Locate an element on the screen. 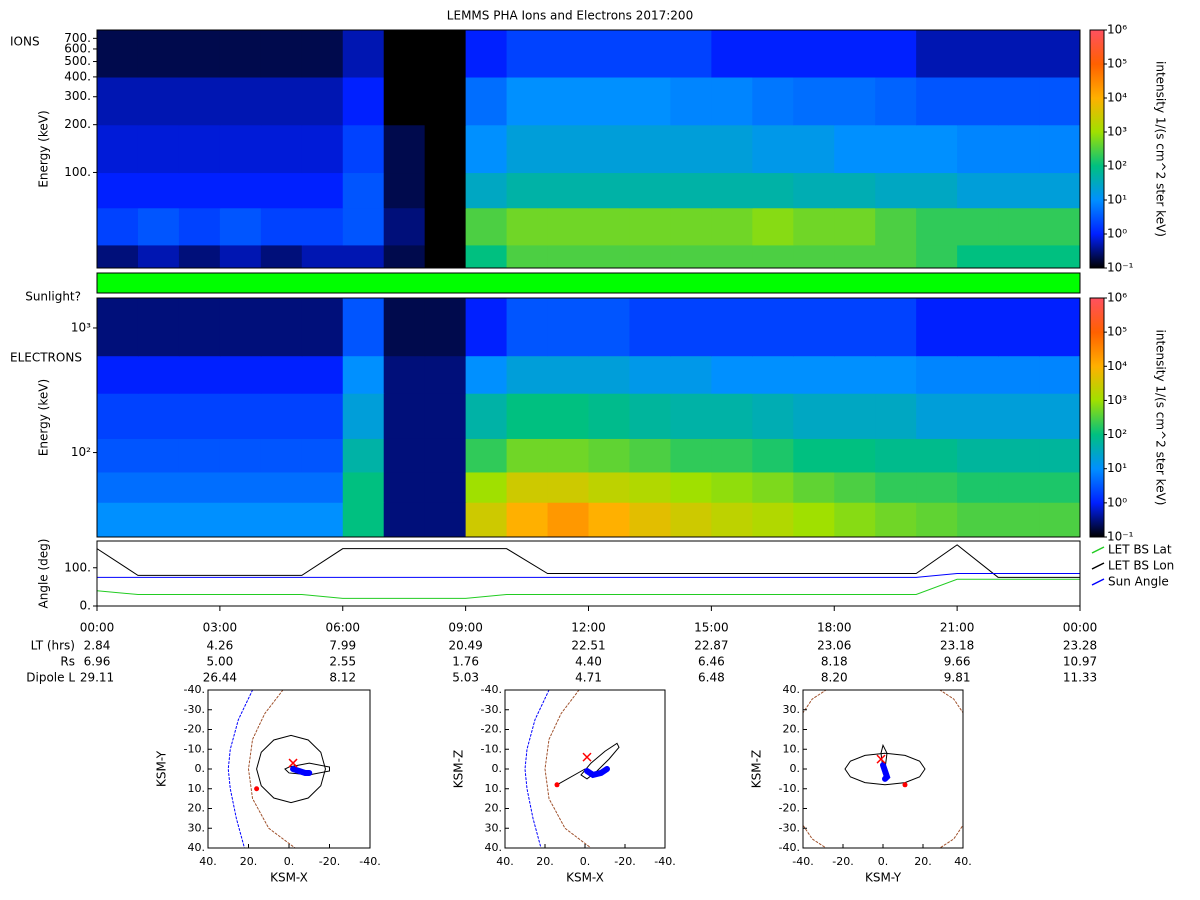  x-tick-label: 21:00 is located at coordinates (957, 628).